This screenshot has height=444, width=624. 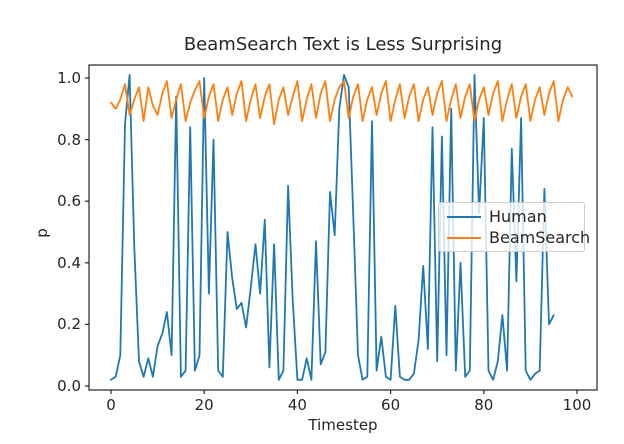 What do you see at coordinates (204, 405) in the screenshot?
I see `x-tick-label: 20` at bounding box center [204, 405].